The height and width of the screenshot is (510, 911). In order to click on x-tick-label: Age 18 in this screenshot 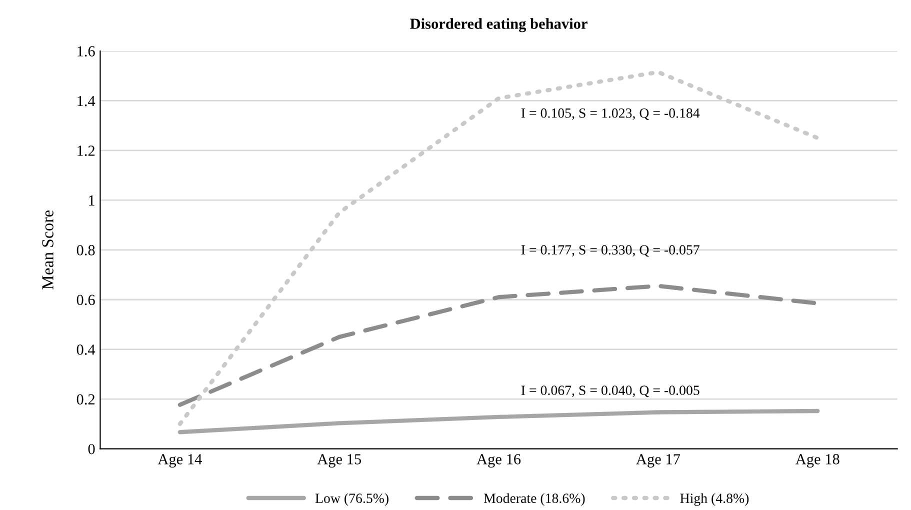, I will do `click(817, 461)`.